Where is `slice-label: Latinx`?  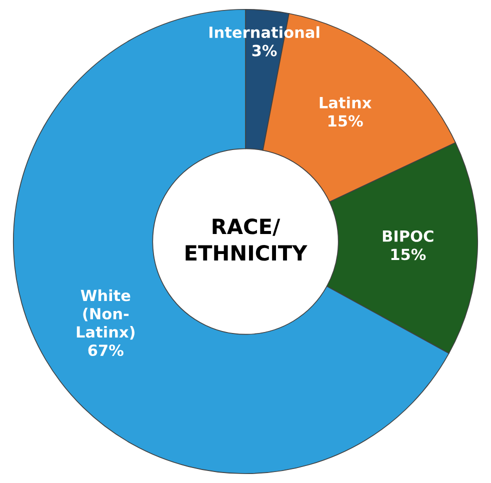 slice-label: Latinx is located at coordinates (346, 102).